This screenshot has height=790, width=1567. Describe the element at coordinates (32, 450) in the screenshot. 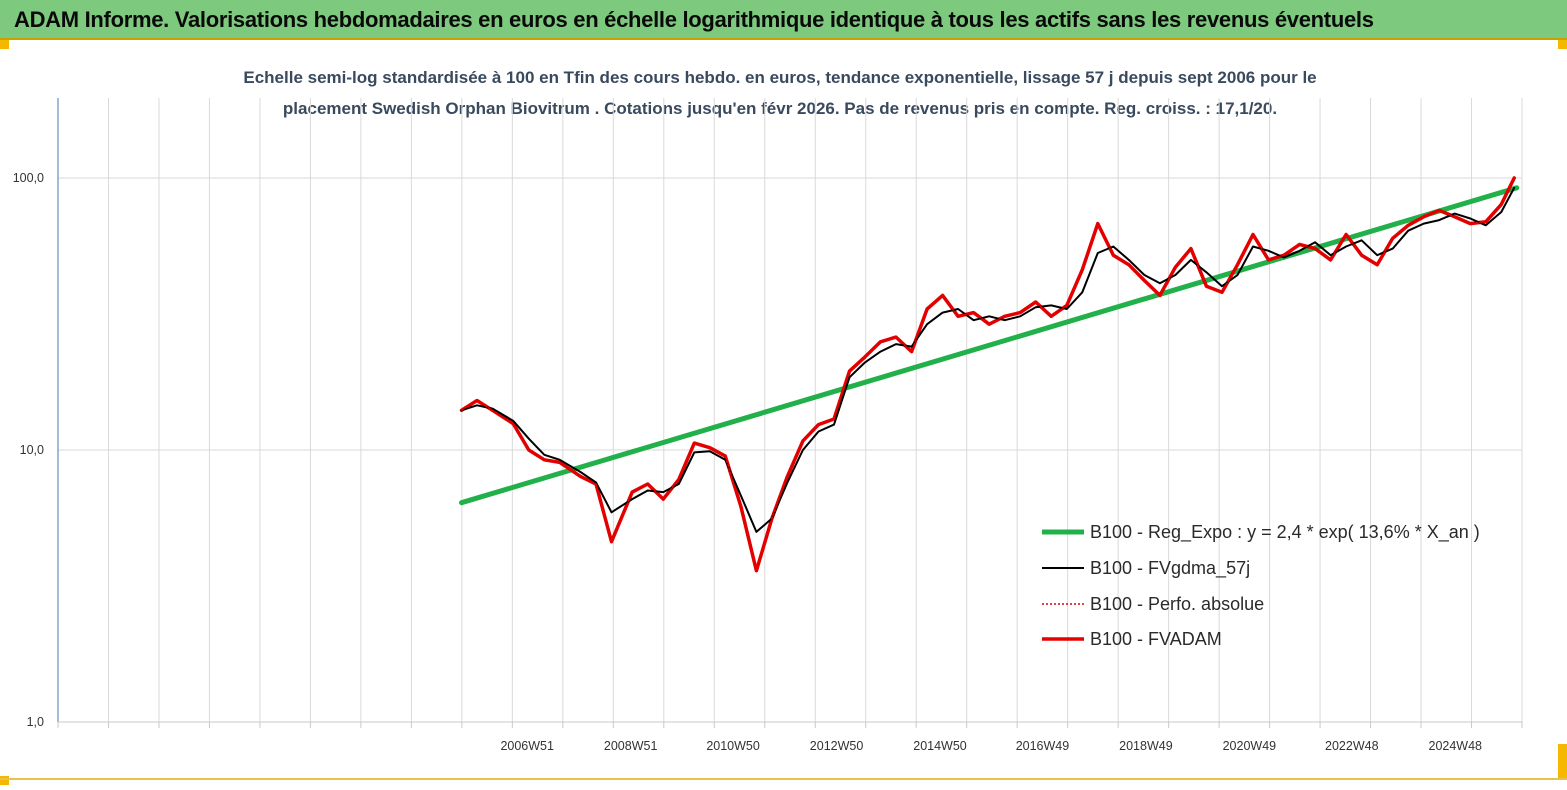

I see `y-tick-label: 10,0` at that location.